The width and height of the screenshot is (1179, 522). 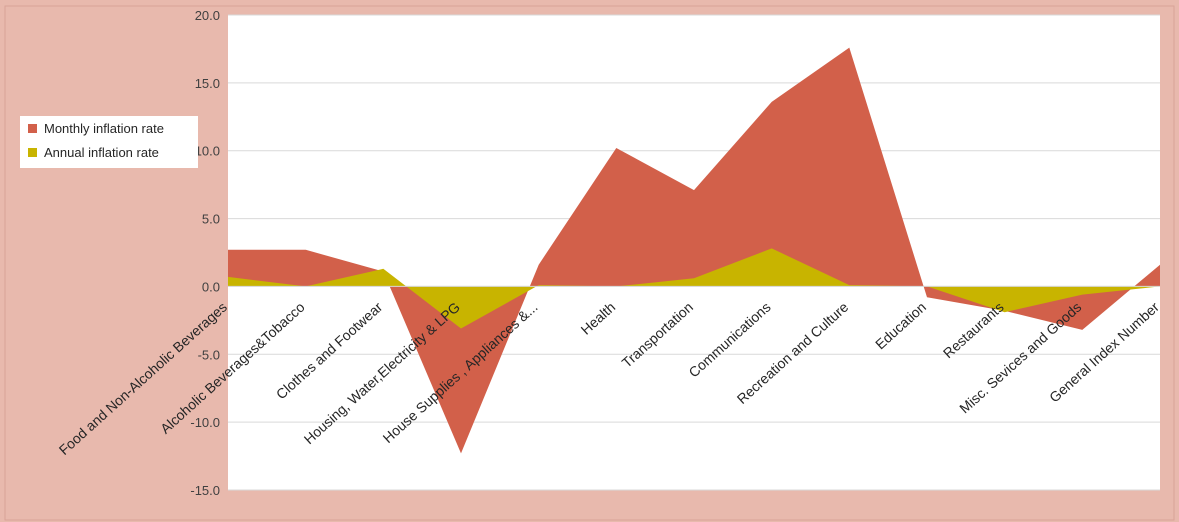 What do you see at coordinates (101, 152) in the screenshot?
I see `legend-label-1: Annual inflation rate` at bounding box center [101, 152].